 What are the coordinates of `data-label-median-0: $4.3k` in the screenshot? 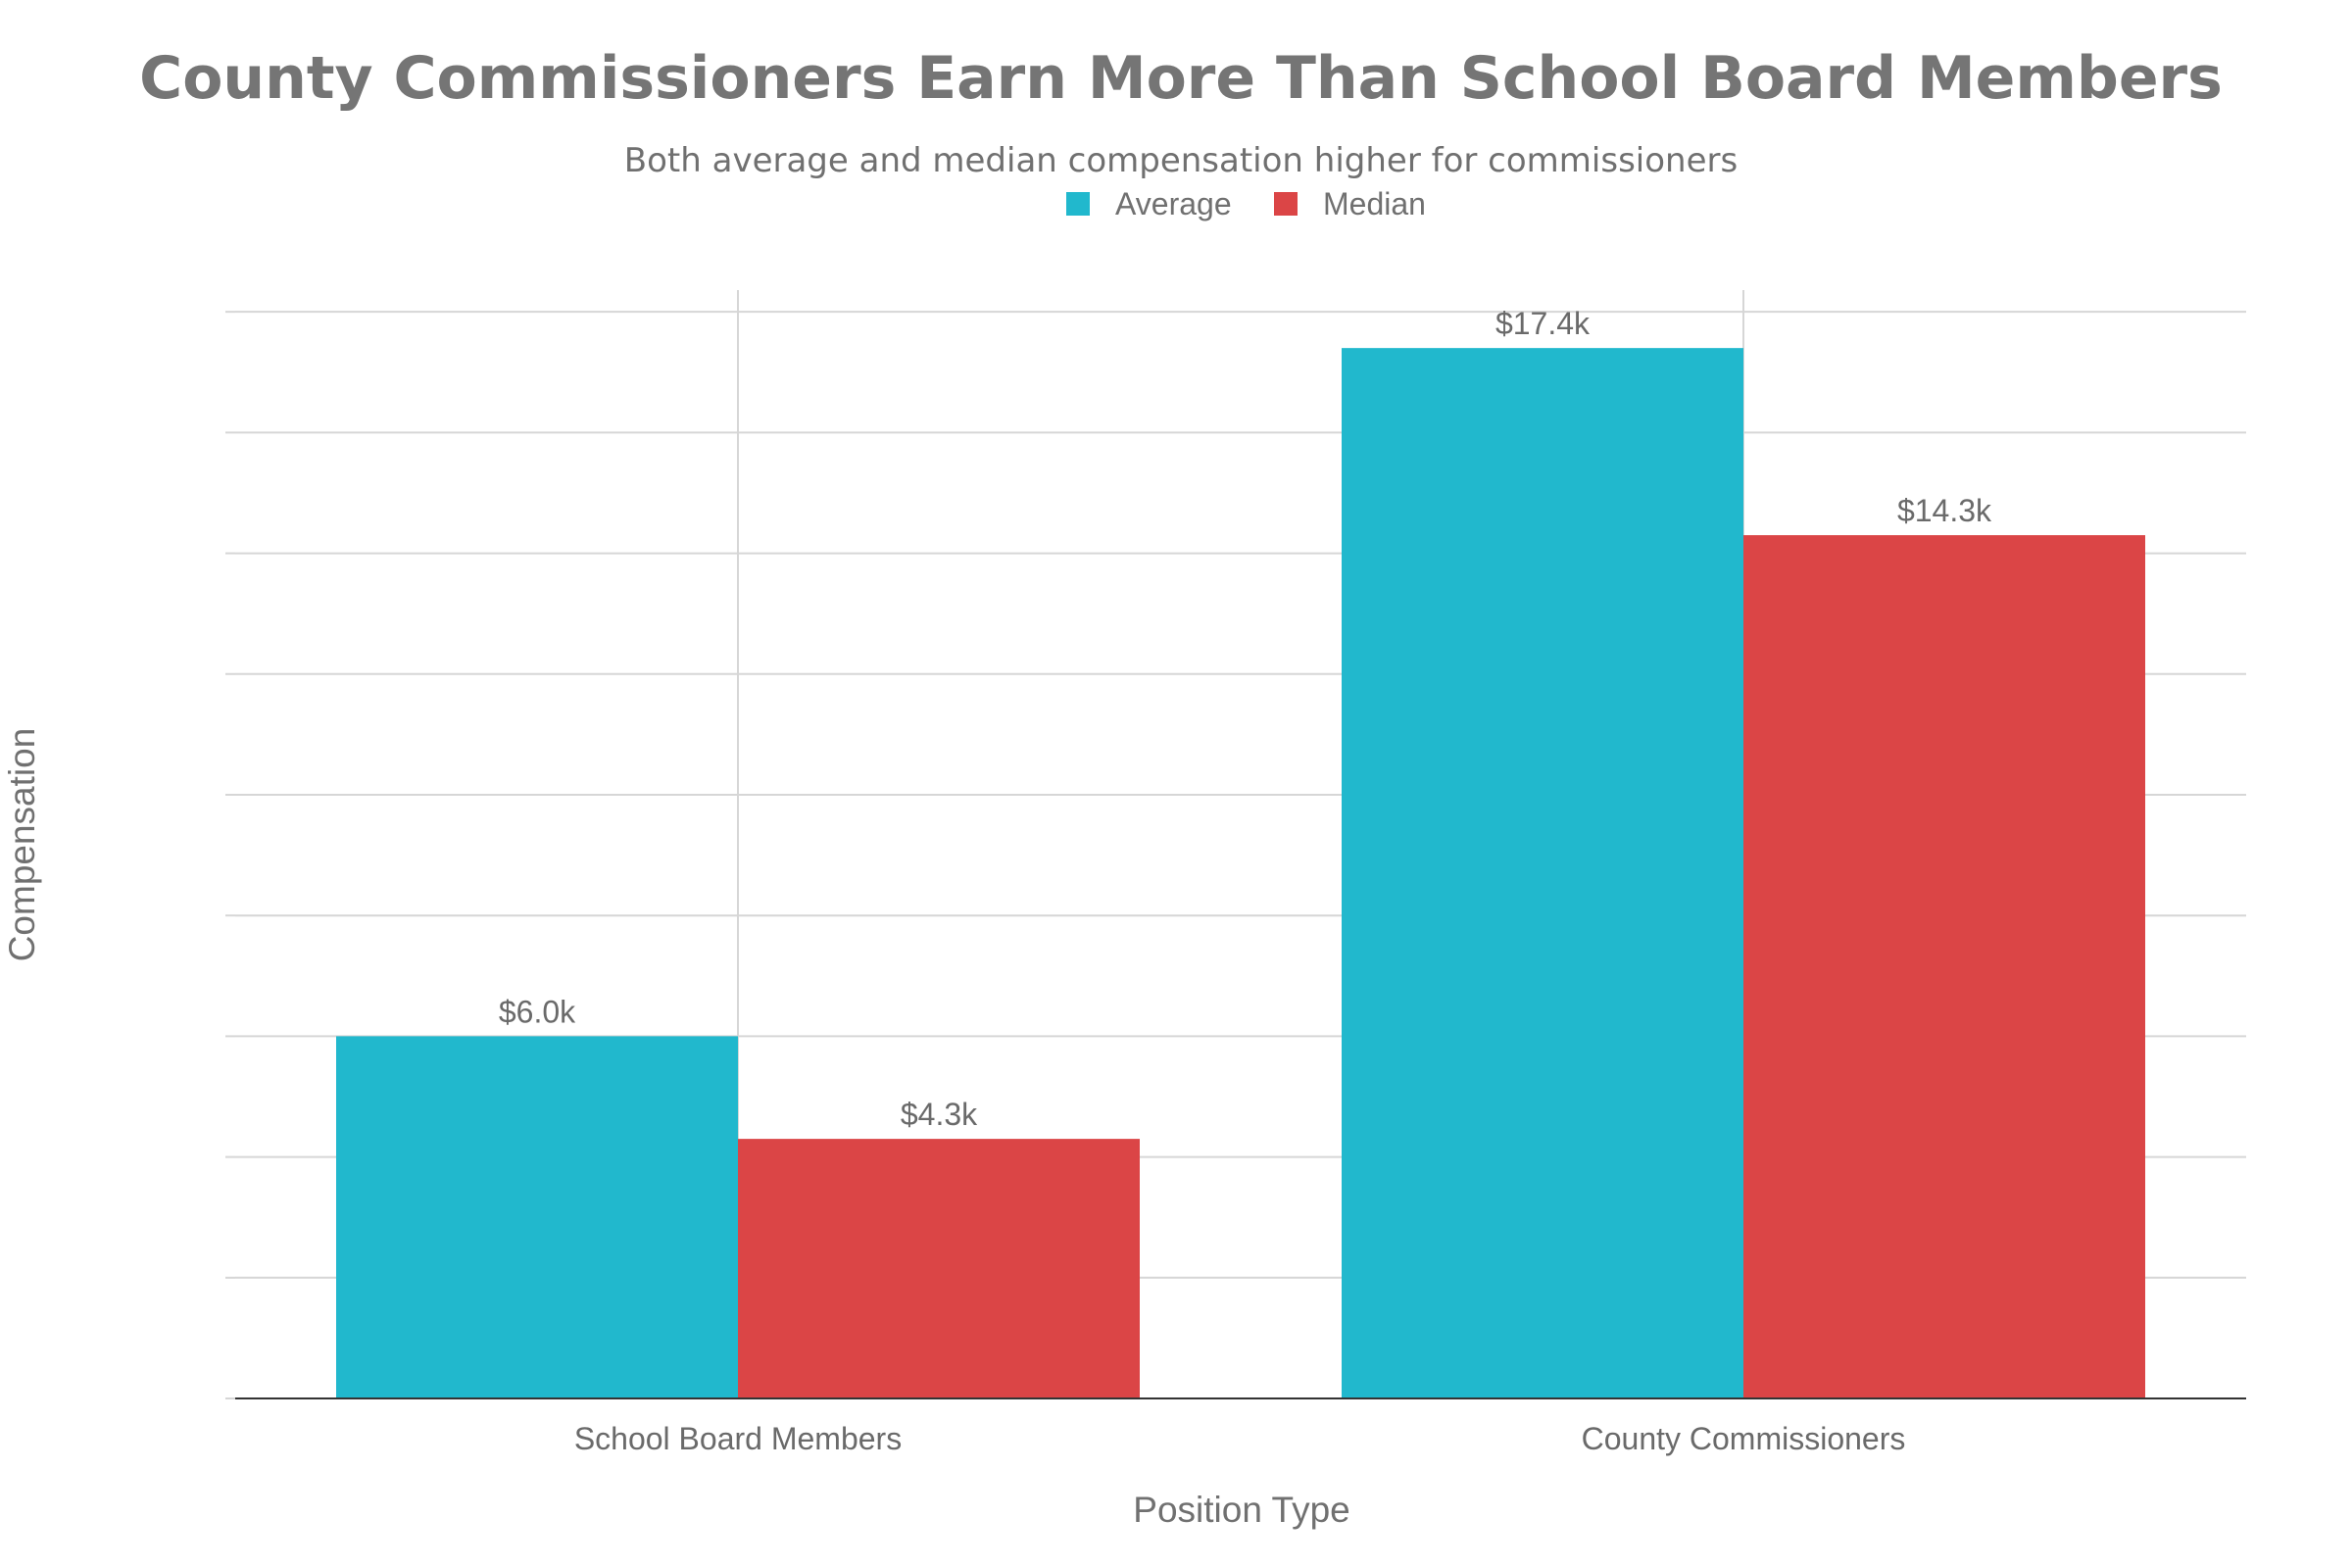 It's located at (939, 1114).